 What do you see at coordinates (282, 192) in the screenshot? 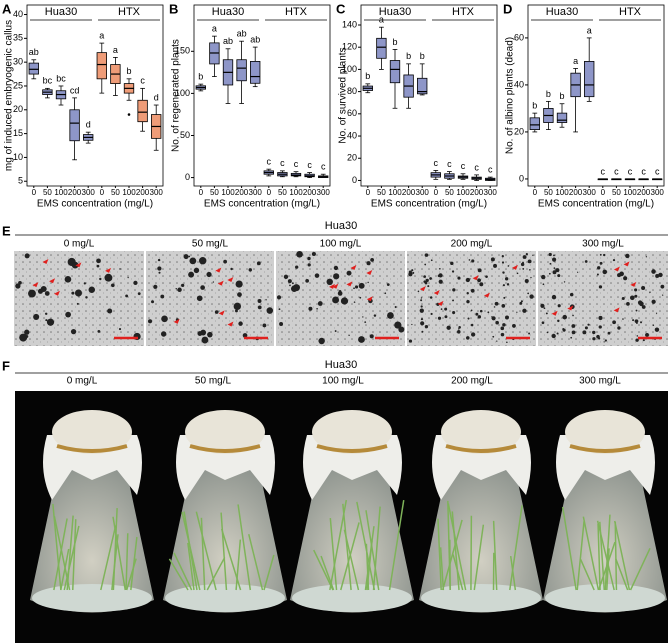
I see `x-tick-label: 50` at bounding box center [282, 192].